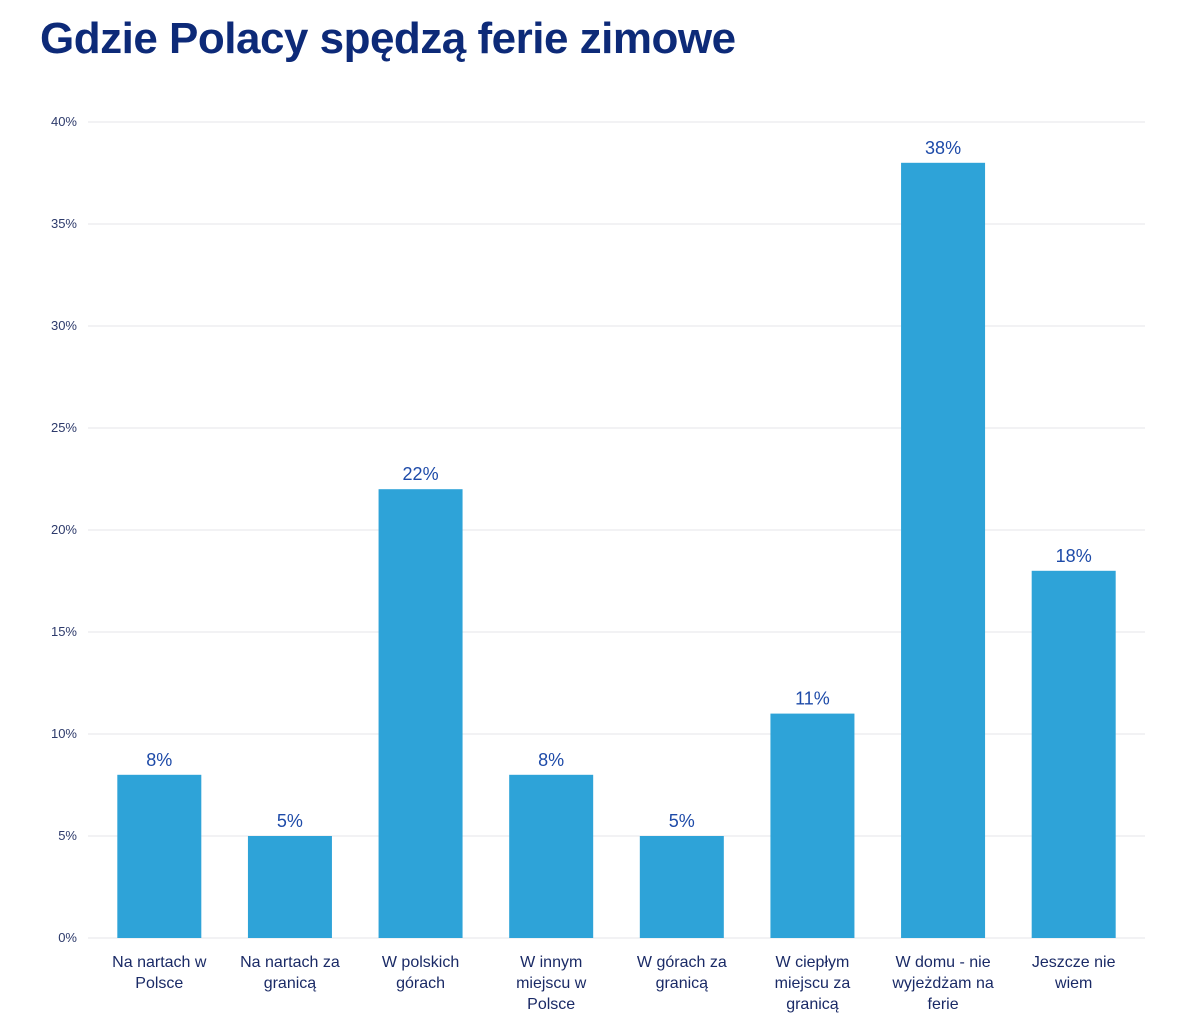 Image resolution: width=1200 pixels, height=1028 pixels. I want to click on data-label: 11%, so click(812, 699).